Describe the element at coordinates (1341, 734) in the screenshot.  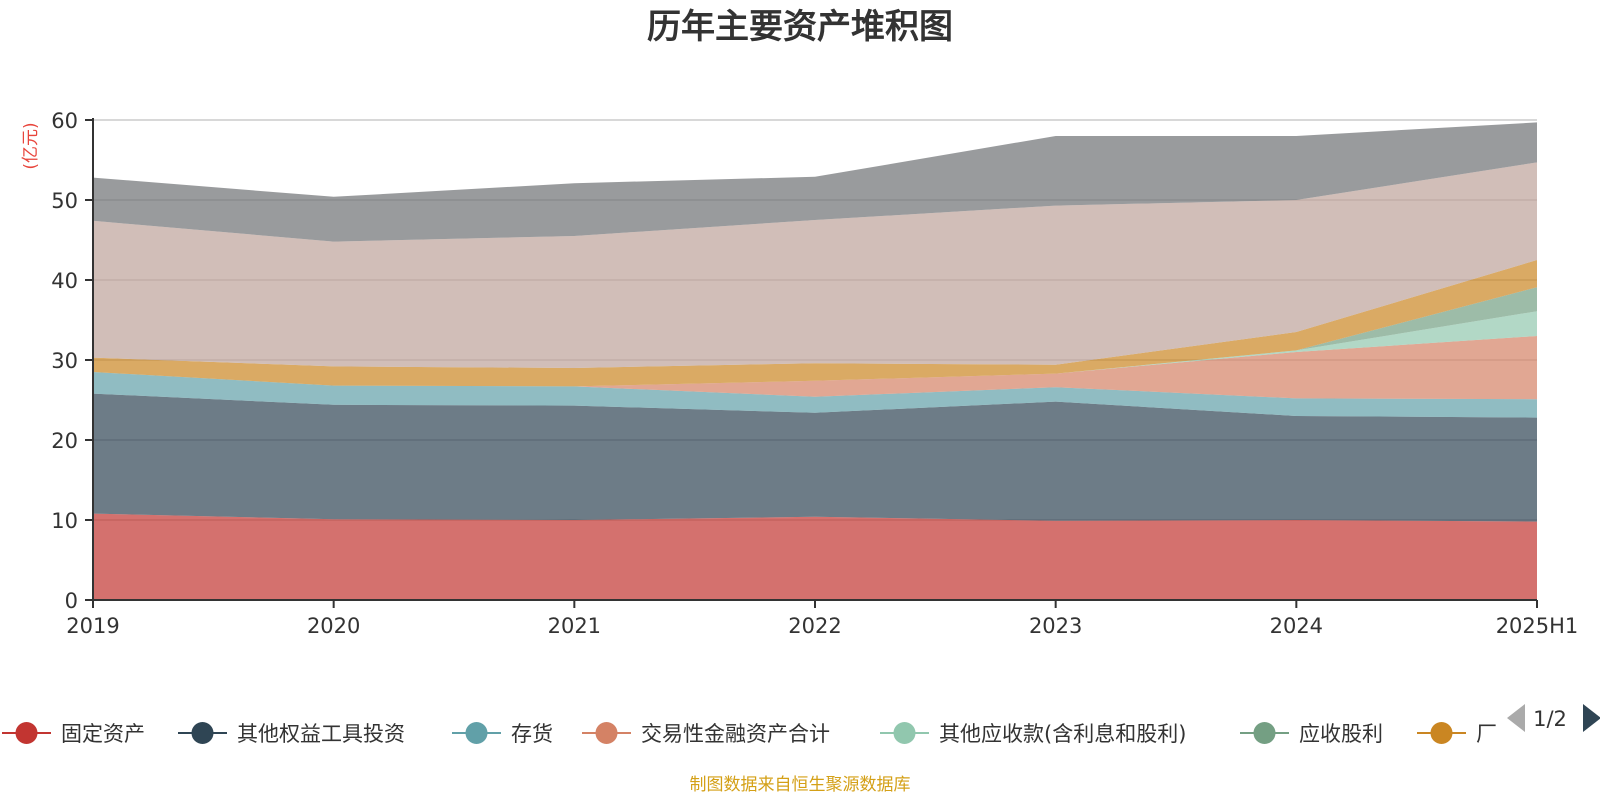
I see `legend-label: 应收股利` at that location.